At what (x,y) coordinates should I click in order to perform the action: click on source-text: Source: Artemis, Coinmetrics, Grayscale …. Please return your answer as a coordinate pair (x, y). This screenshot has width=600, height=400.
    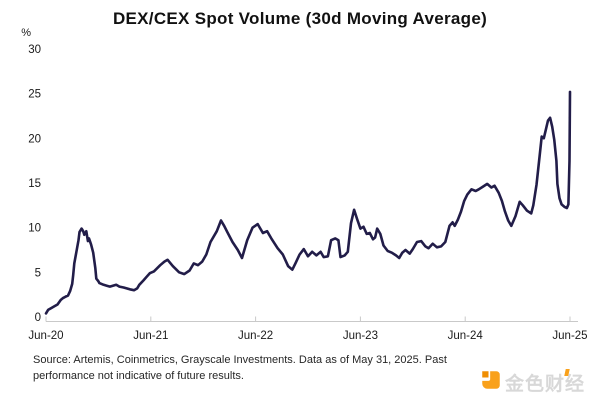
    Looking at the image, I should click on (268, 368).